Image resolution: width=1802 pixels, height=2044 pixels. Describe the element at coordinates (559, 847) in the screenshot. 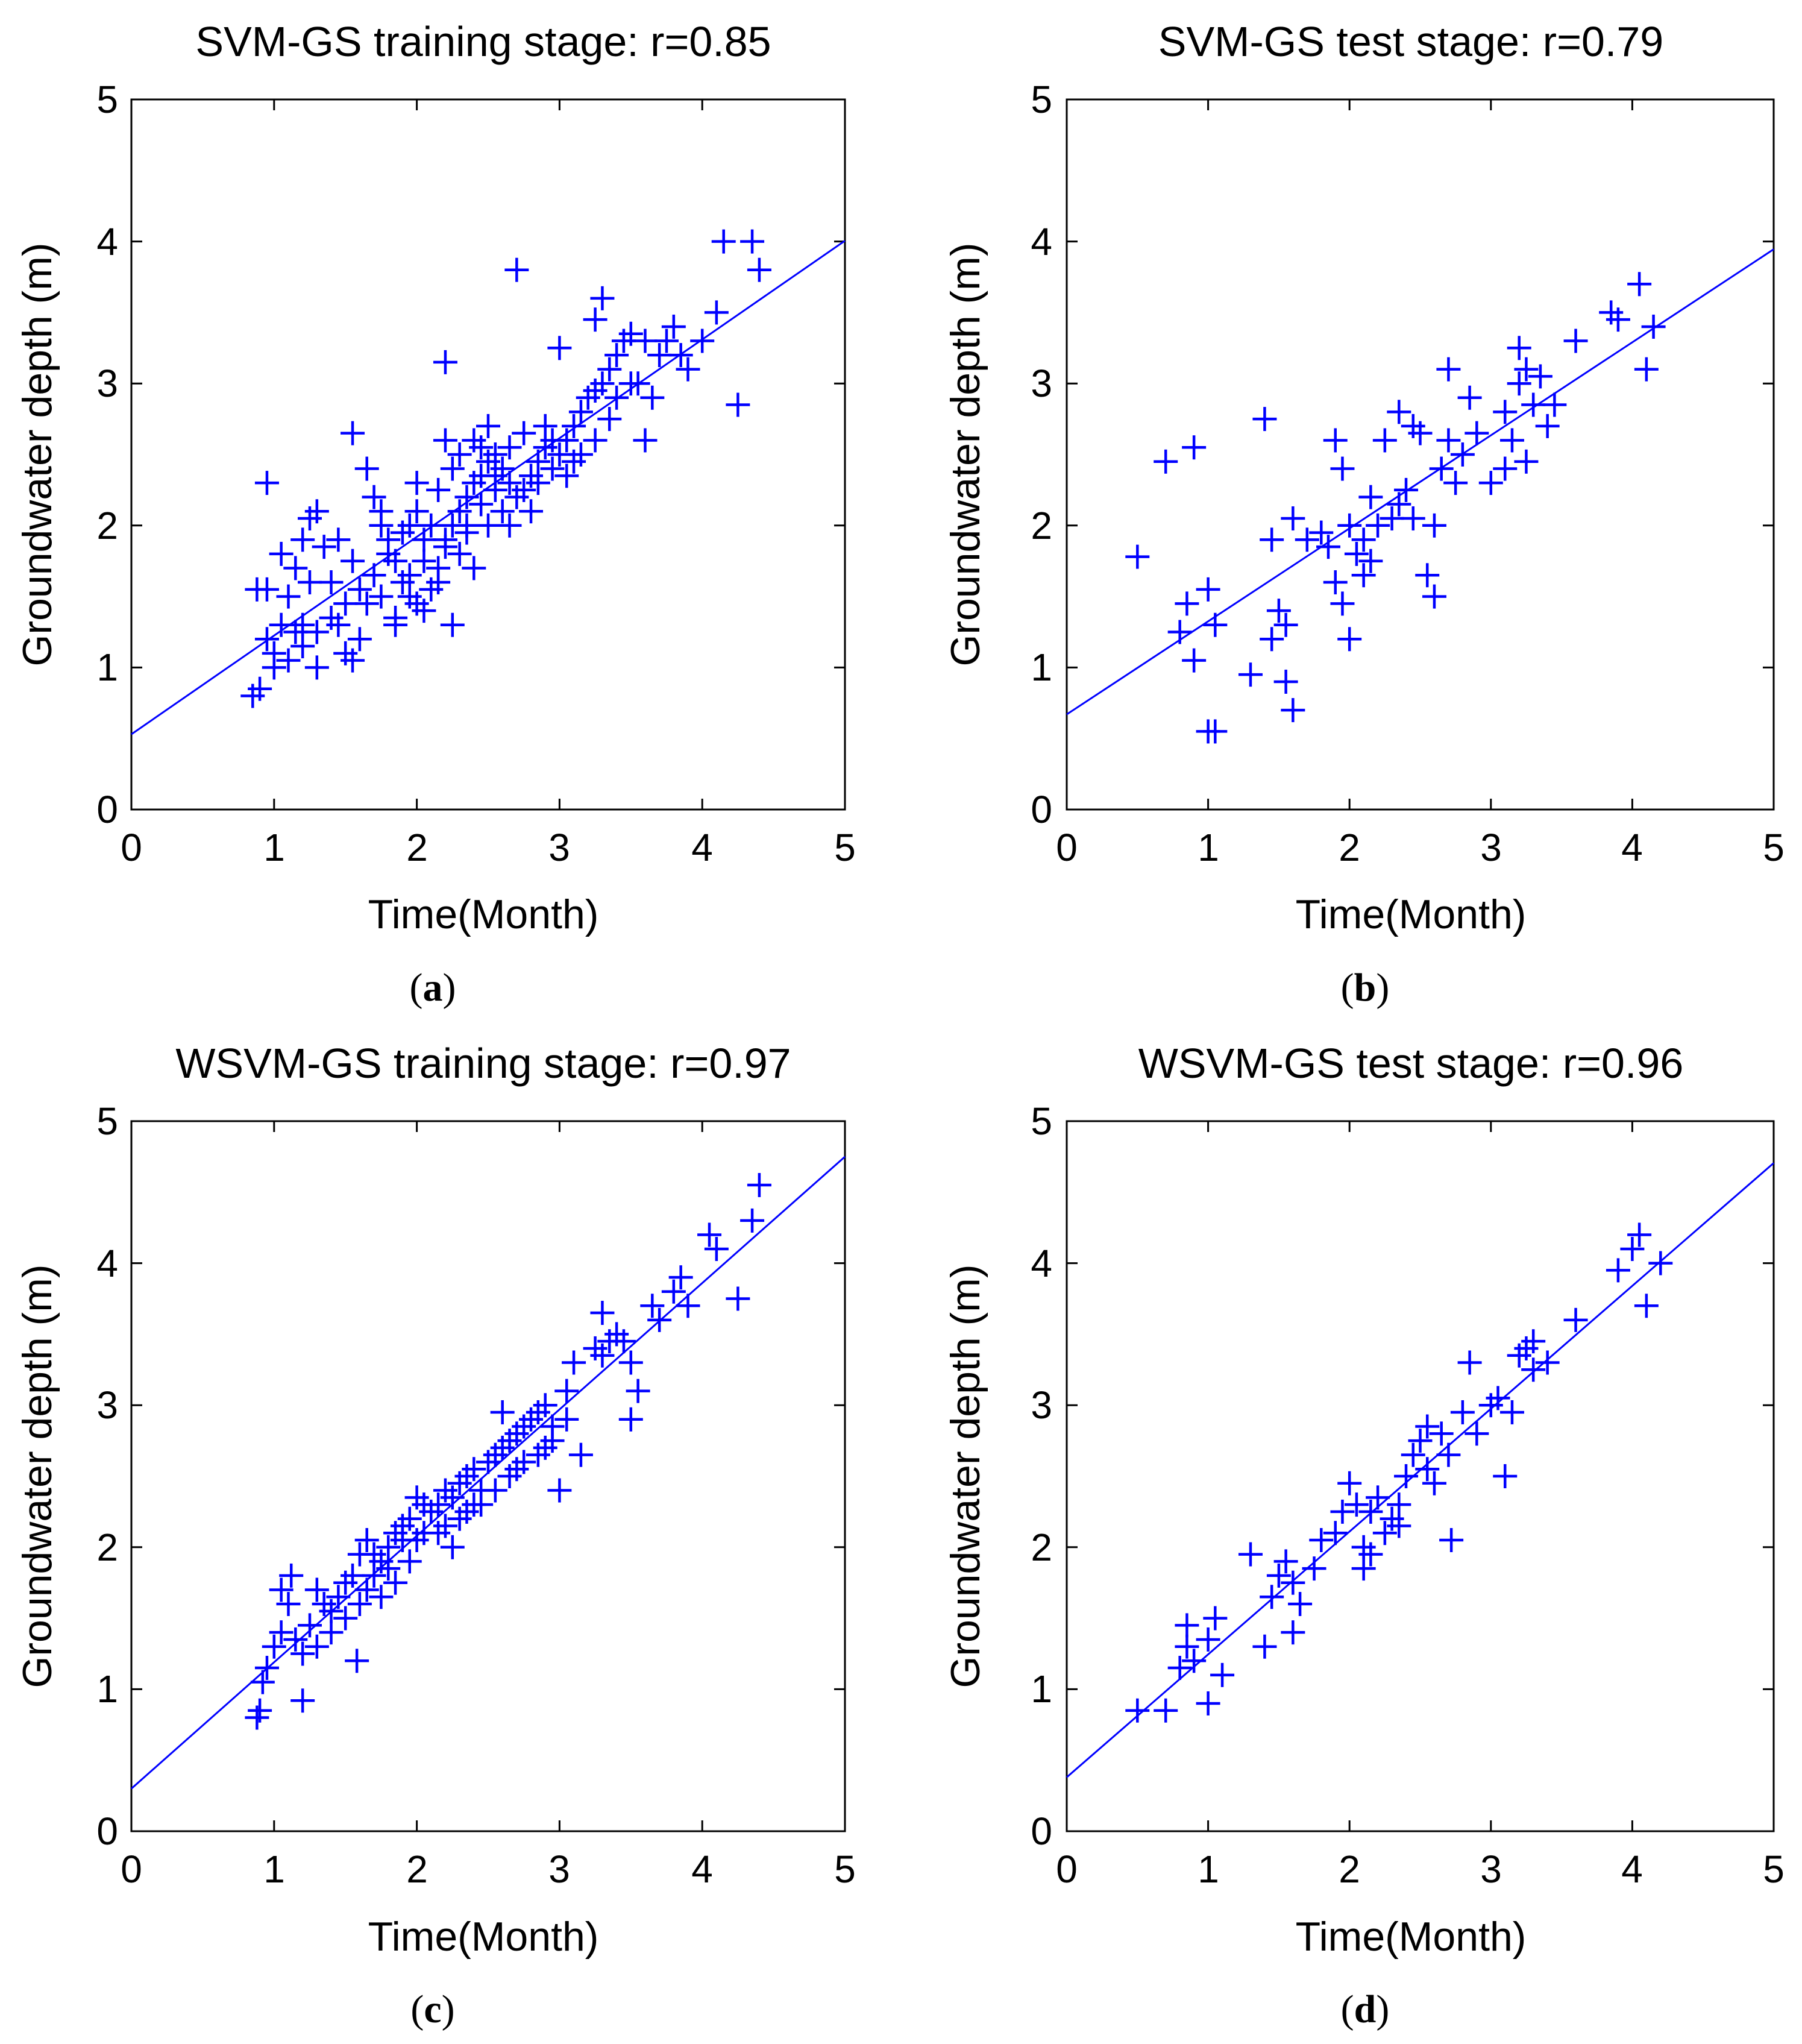

I see `x-tick-label: 3` at that location.